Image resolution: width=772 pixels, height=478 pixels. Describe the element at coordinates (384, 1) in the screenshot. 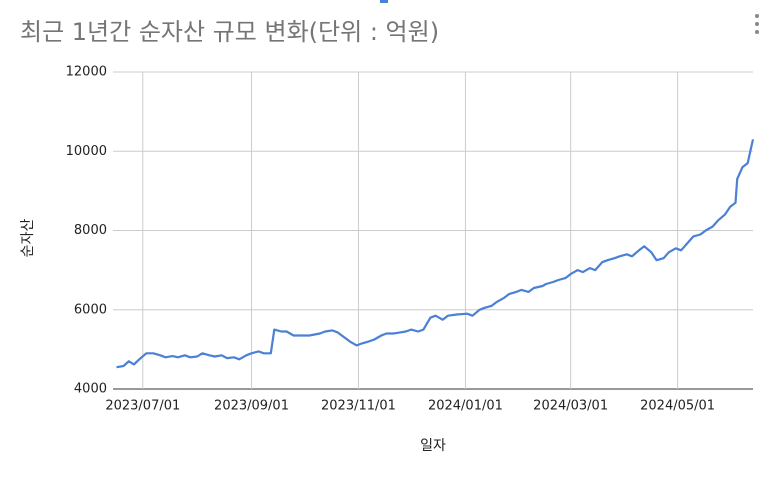

I see `top-marker` at that location.